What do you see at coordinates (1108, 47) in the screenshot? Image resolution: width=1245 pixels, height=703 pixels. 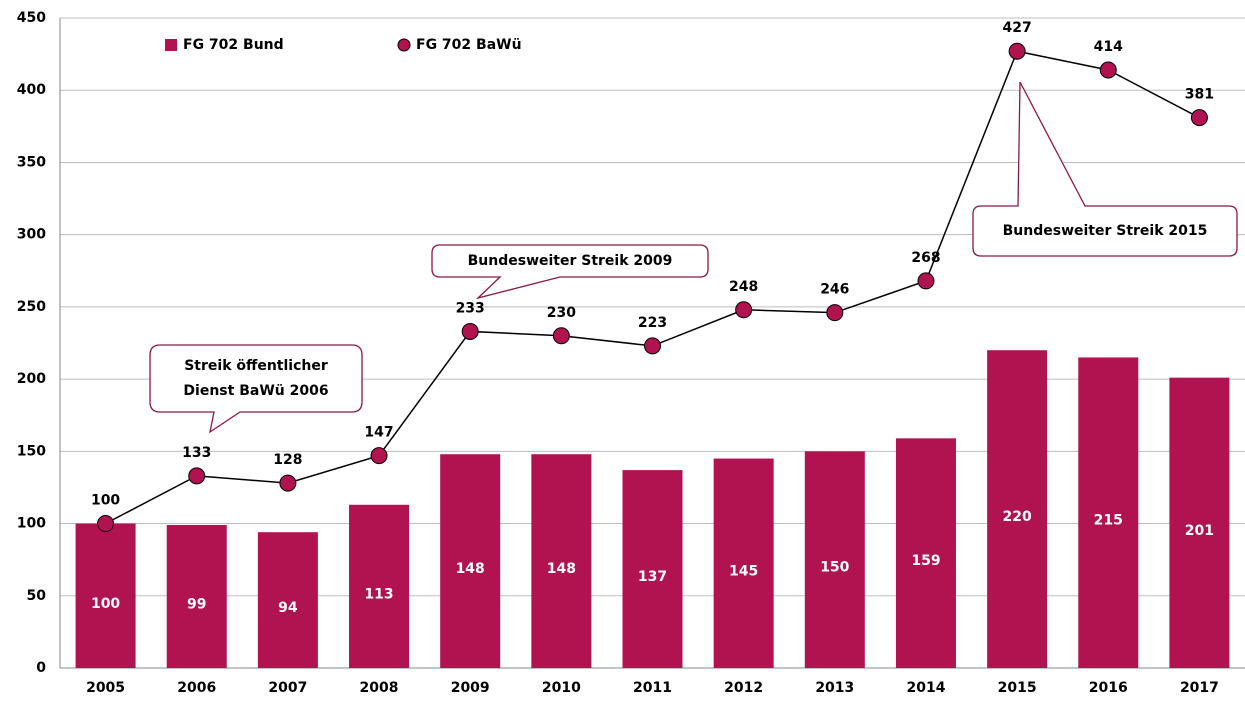 I see `line-value-label: 414` at bounding box center [1108, 47].